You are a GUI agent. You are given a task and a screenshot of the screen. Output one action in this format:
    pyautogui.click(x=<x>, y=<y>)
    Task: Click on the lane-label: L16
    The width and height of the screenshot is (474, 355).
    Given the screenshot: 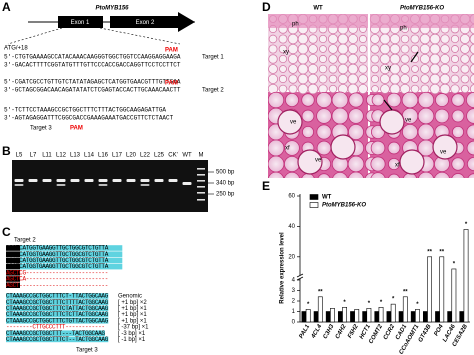 What is the action you would take?
    pyautogui.click(x=103, y=156)
    